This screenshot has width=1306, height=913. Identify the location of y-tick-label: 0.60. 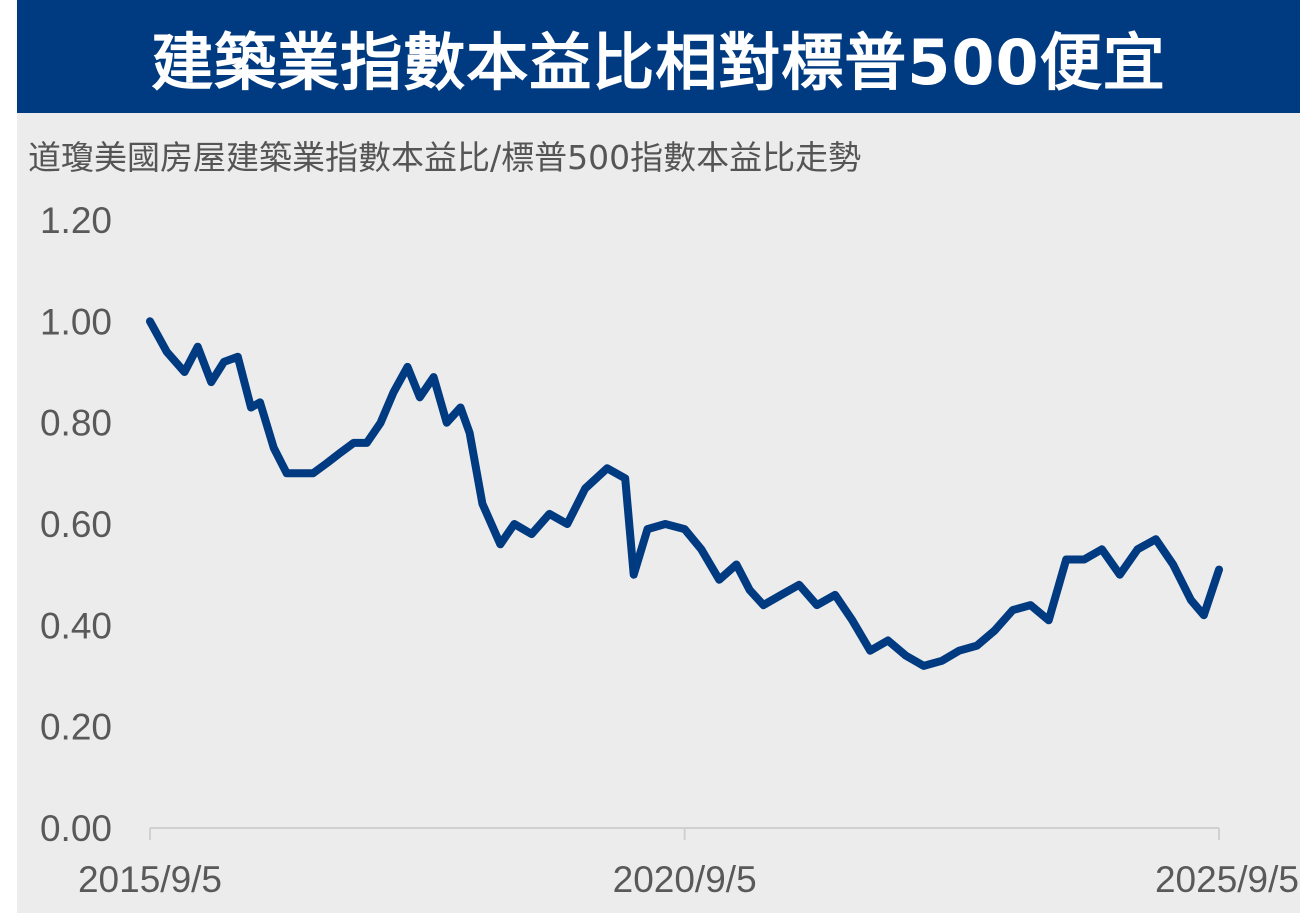
(76, 524).